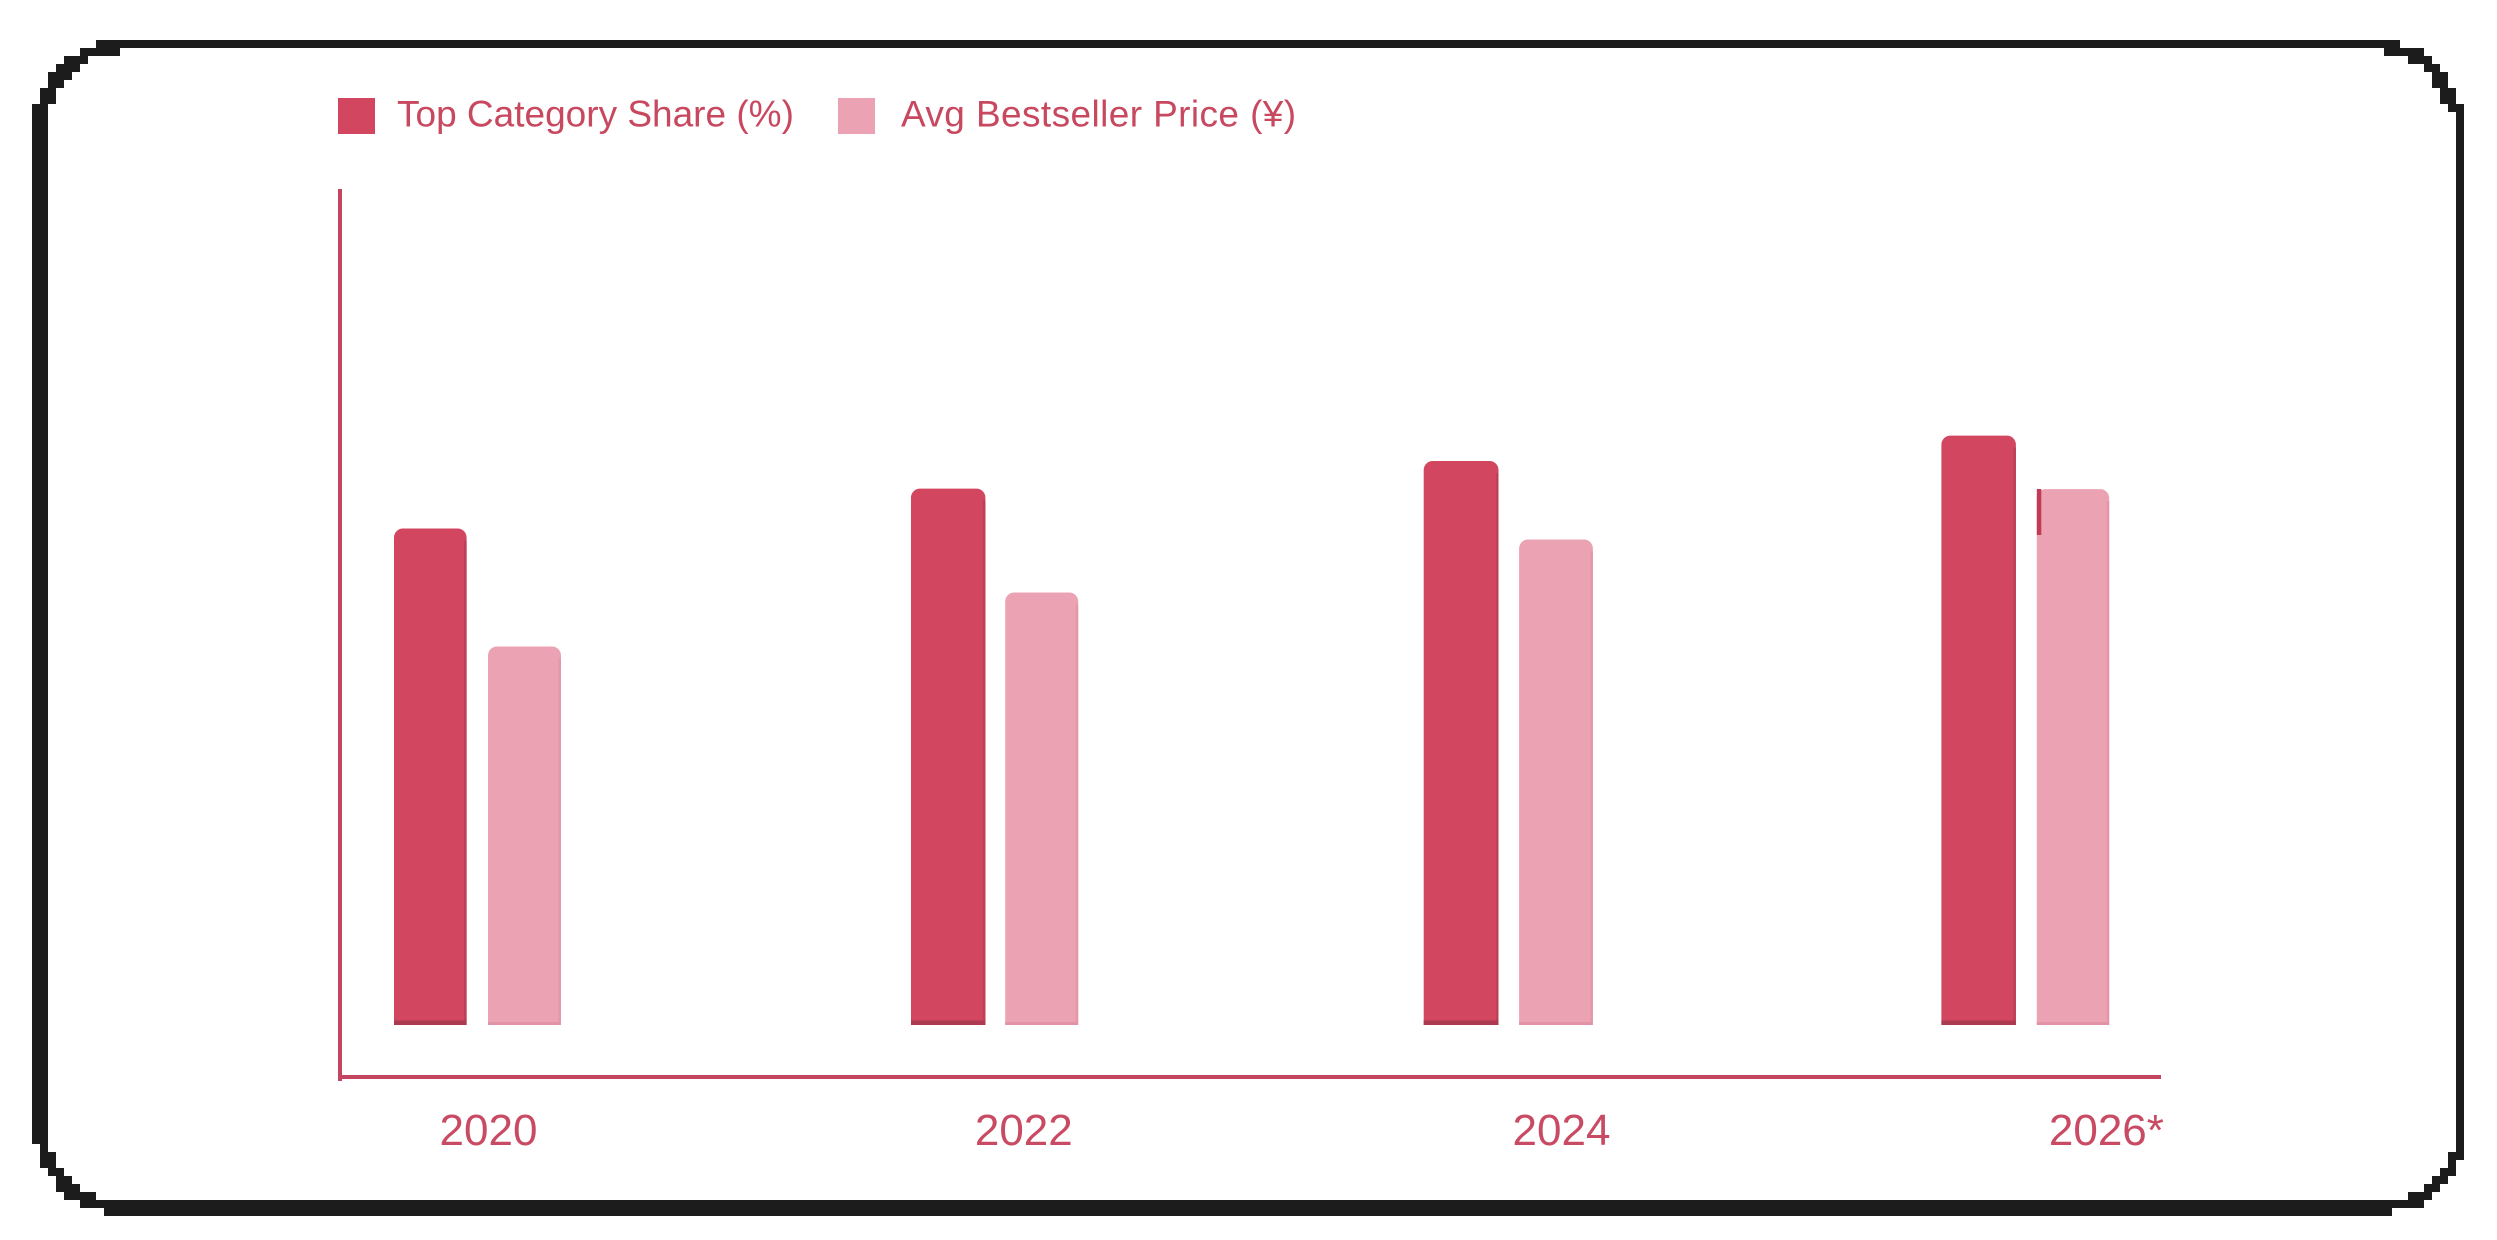 The height and width of the screenshot is (1240, 2497). What do you see at coordinates (1099, 114) in the screenshot?
I see `svg-text: Avg Bestseller Price (¥)` at bounding box center [1099, 114].